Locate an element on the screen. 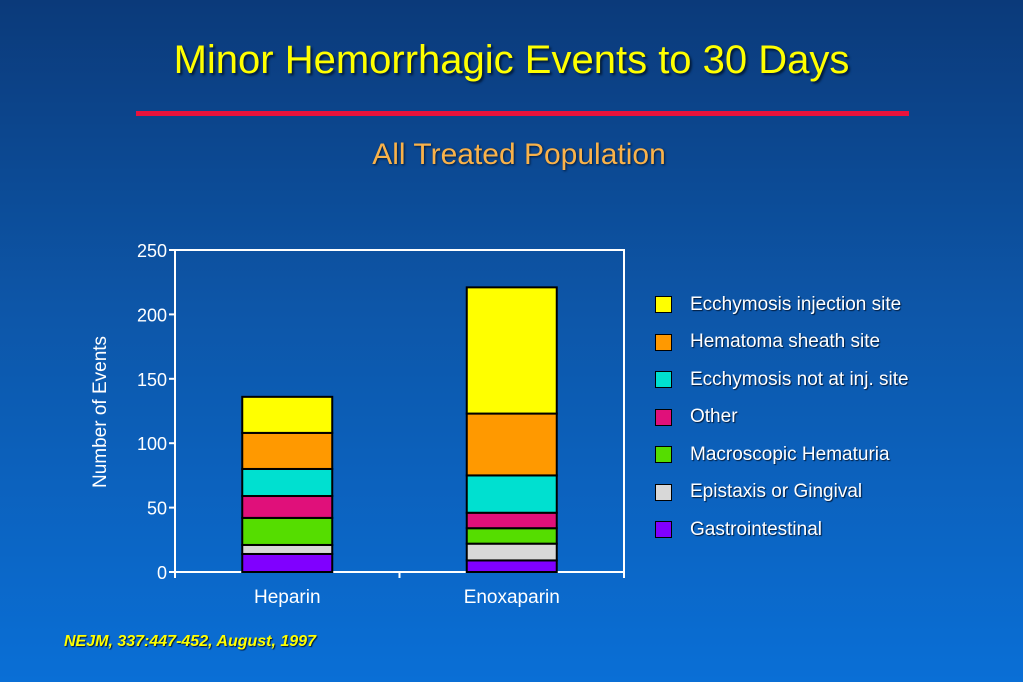 The height and width of the screenshot is (682, 1023). legend-item: Hematoma sheath site is located at coordinates (782, 343).